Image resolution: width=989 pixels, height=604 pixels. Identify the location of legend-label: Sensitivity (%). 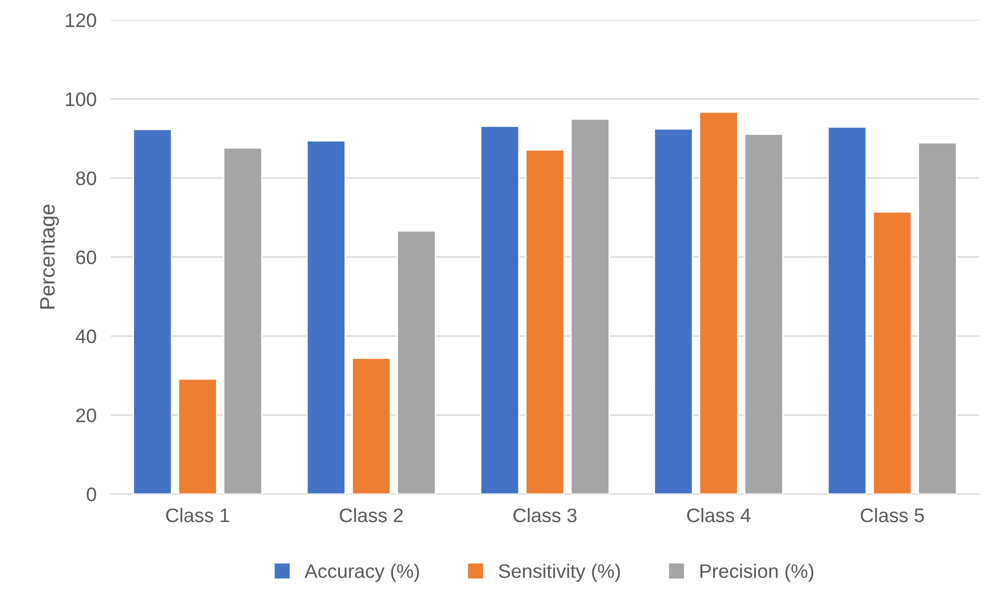
(559, 573).